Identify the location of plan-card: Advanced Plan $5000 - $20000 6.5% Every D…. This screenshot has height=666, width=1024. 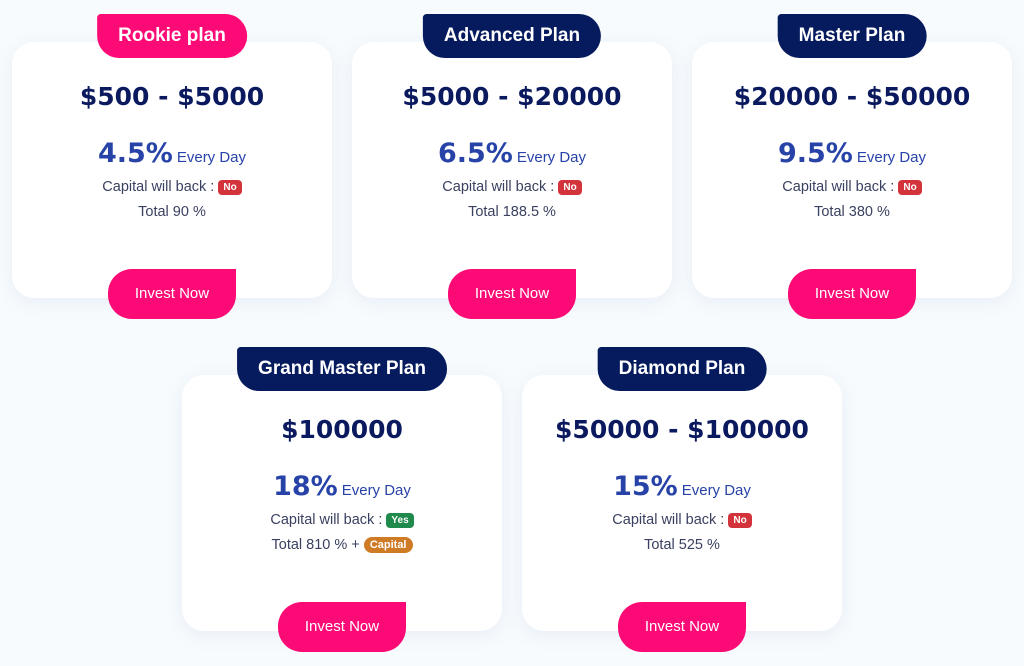
(512, 166).